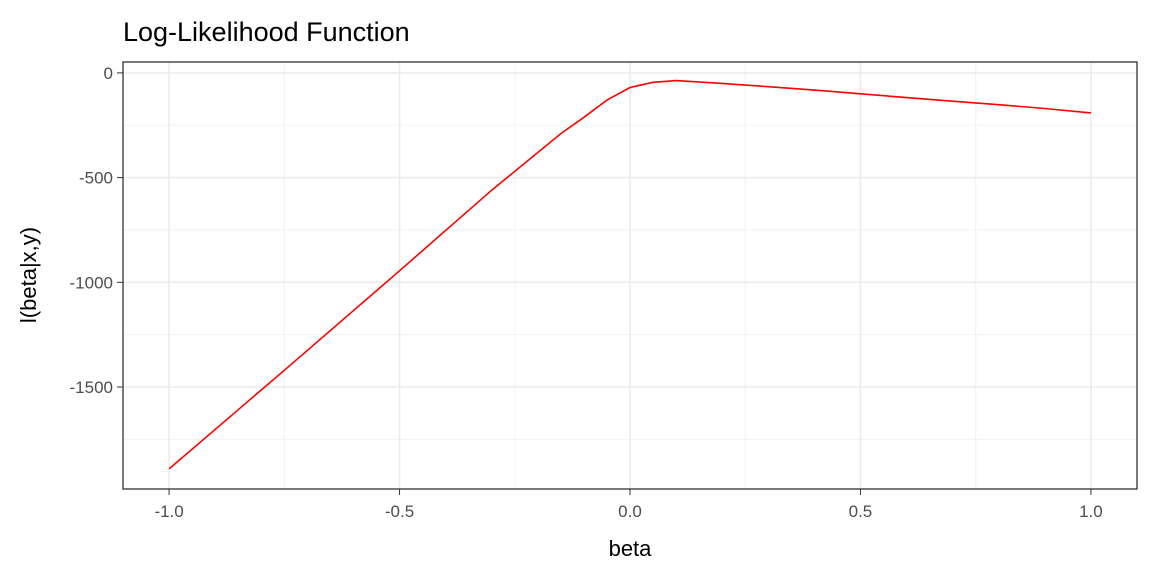 The width and height of the screenshot is (1152, 576). I want to click on x-tick-label: -0.5, so click(399, 511).